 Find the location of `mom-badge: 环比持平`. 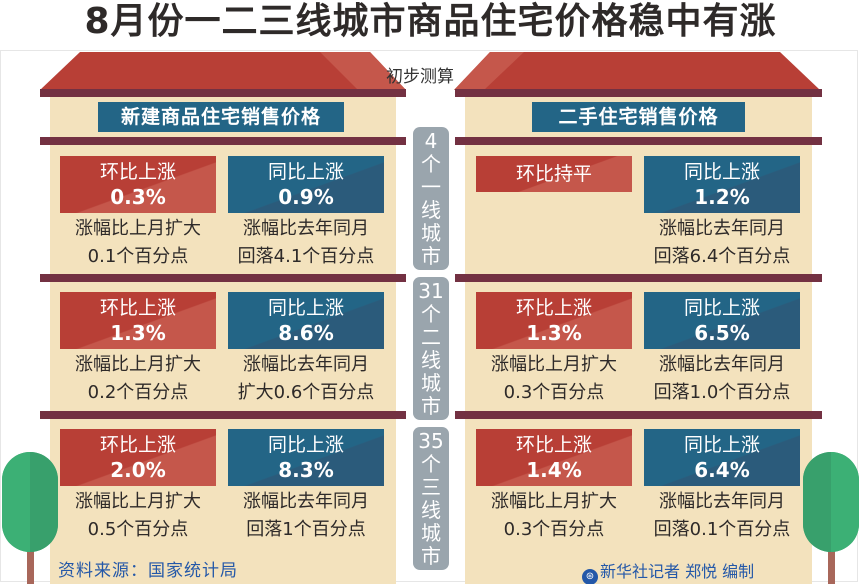

mom-badge: 环比持平 is located at coordinates (554, 174).